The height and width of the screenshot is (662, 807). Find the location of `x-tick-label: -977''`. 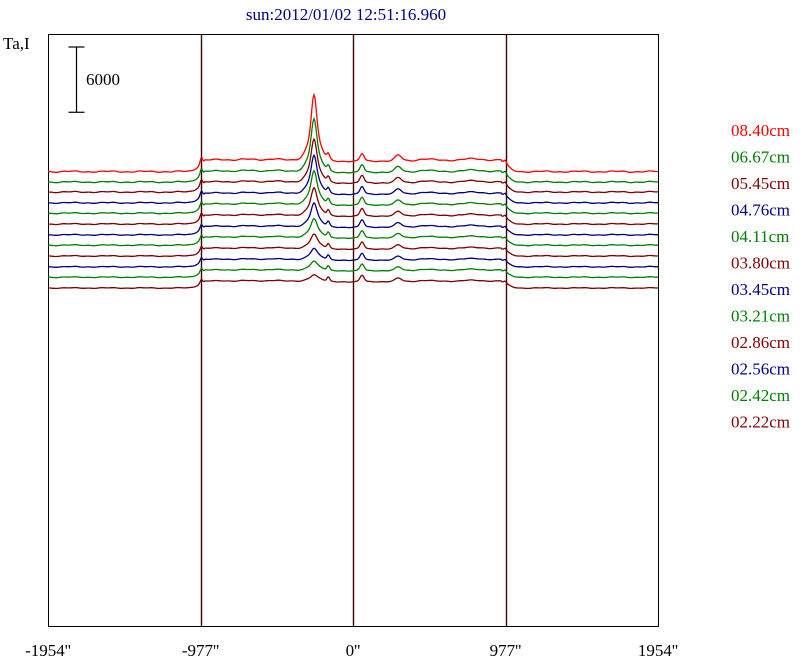

x-tick-label: -977'' is located at coordinates (200, 650).